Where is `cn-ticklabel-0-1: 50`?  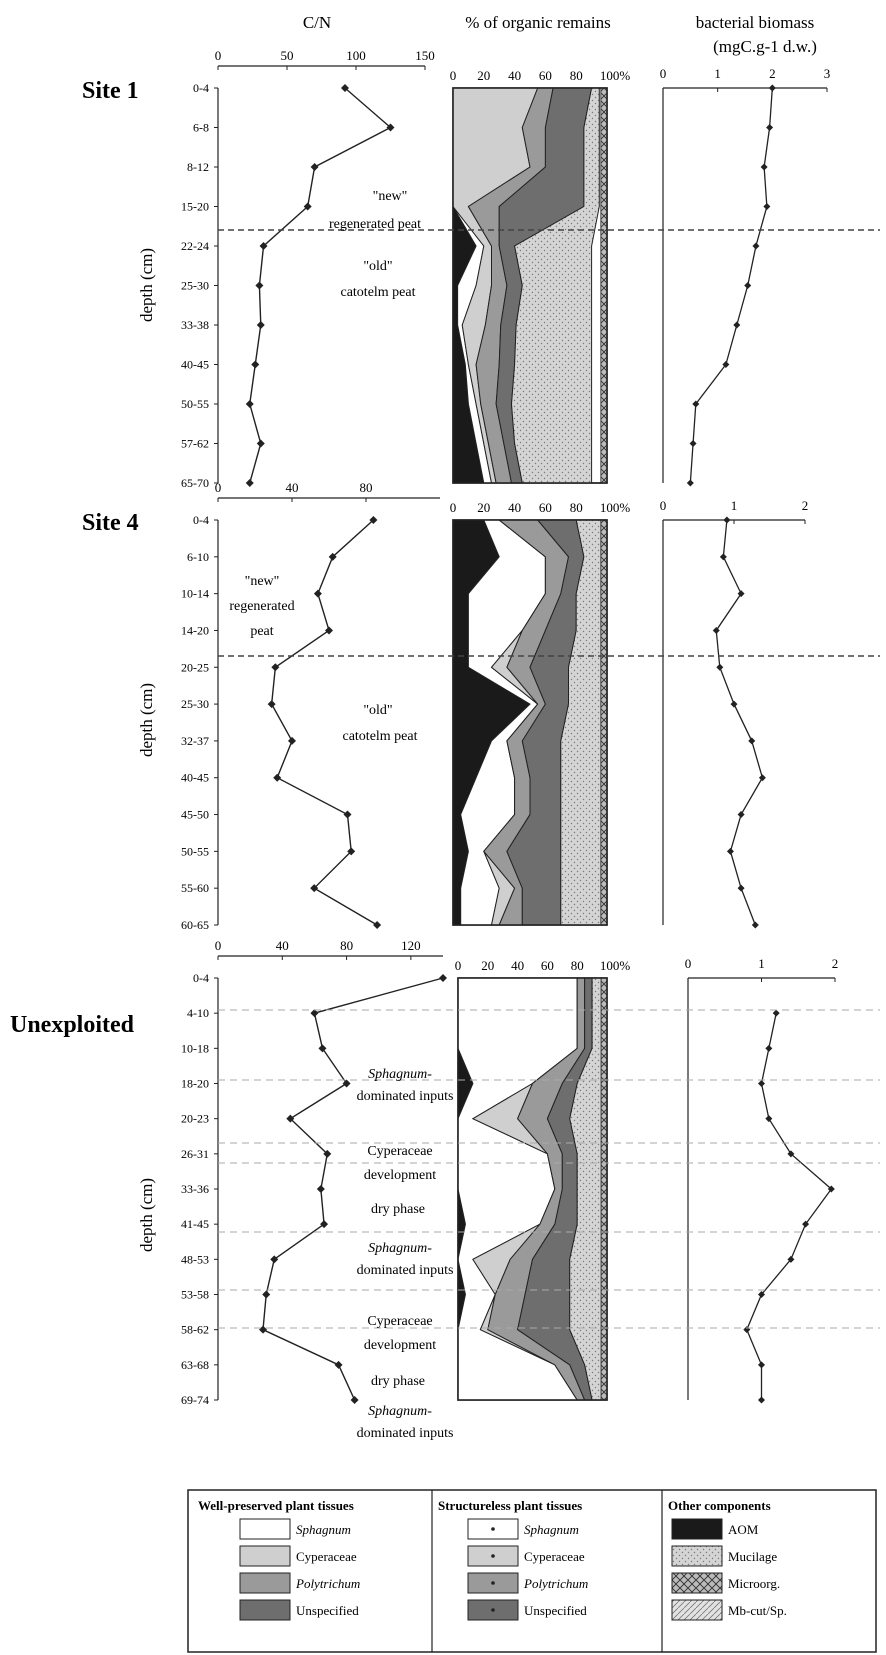 cn-ticklabel-0-1: 50 is located at coordinates (287, 55).